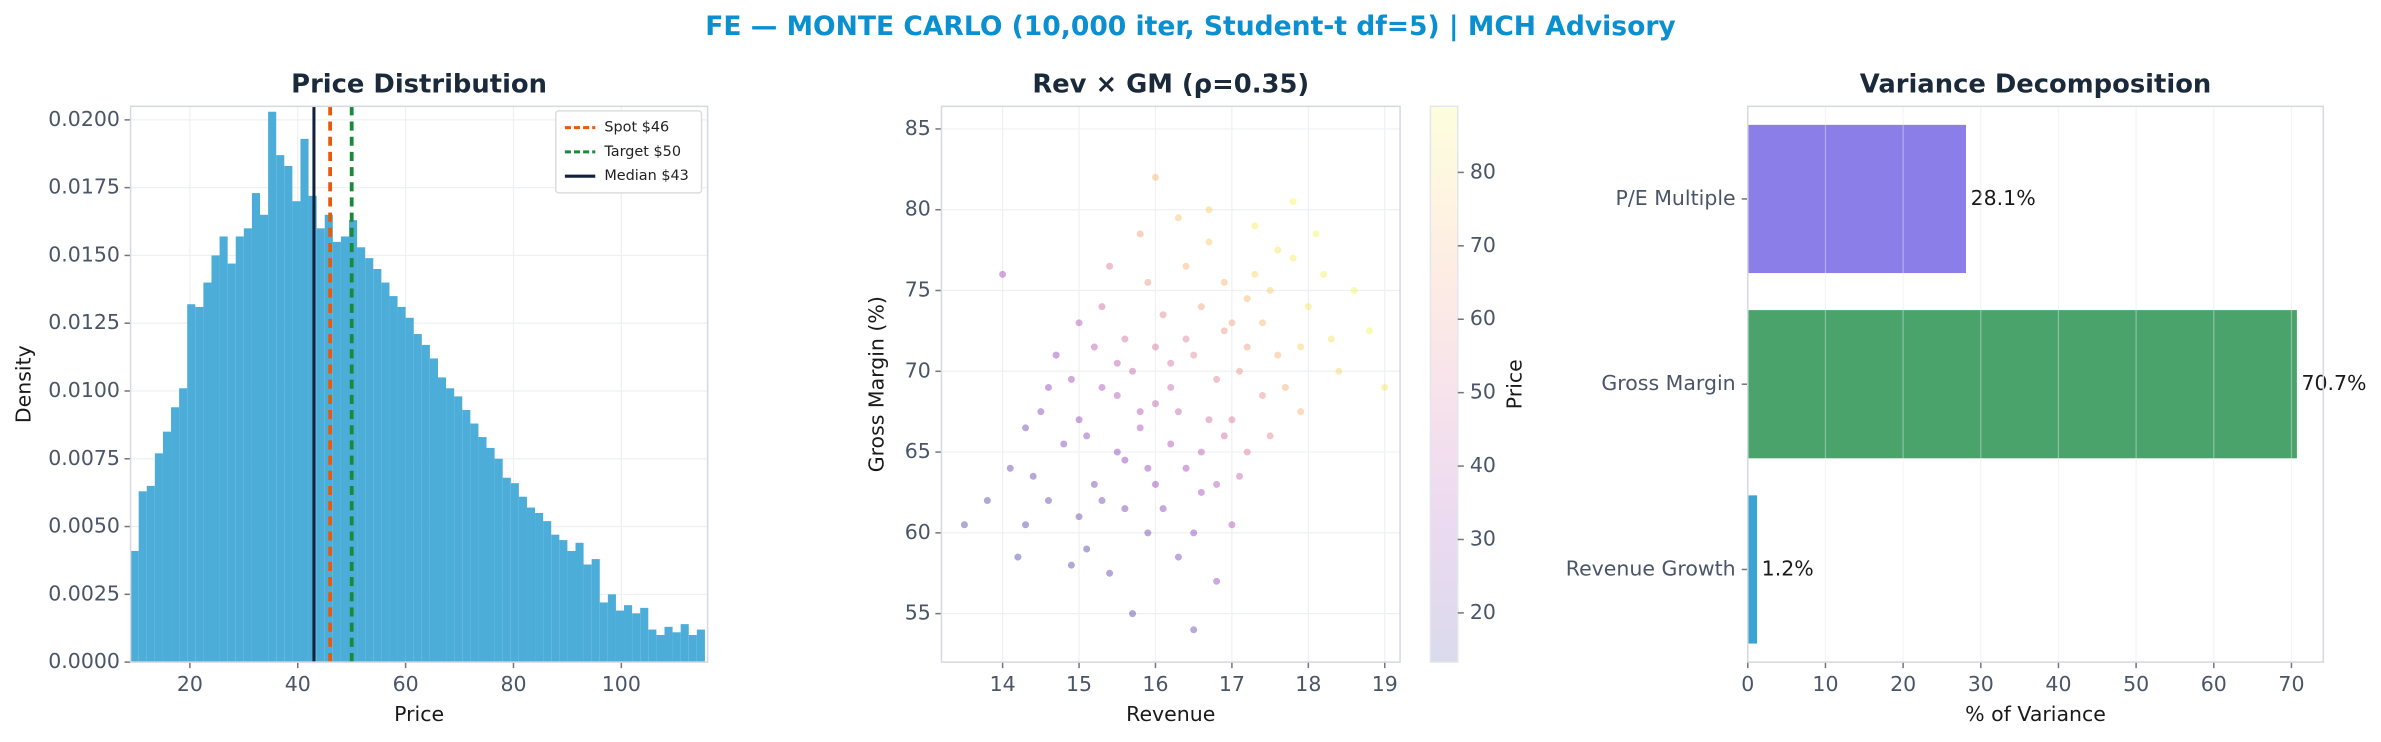  Describe the element at coordinates (1483, 612) in the screenshot. I see `colorbar-tick-label: 20` at that location.